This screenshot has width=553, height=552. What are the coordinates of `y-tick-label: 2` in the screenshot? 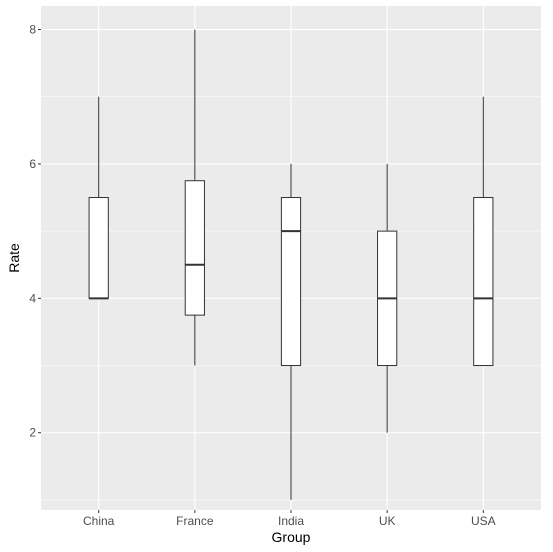 It's located at (32, 433).